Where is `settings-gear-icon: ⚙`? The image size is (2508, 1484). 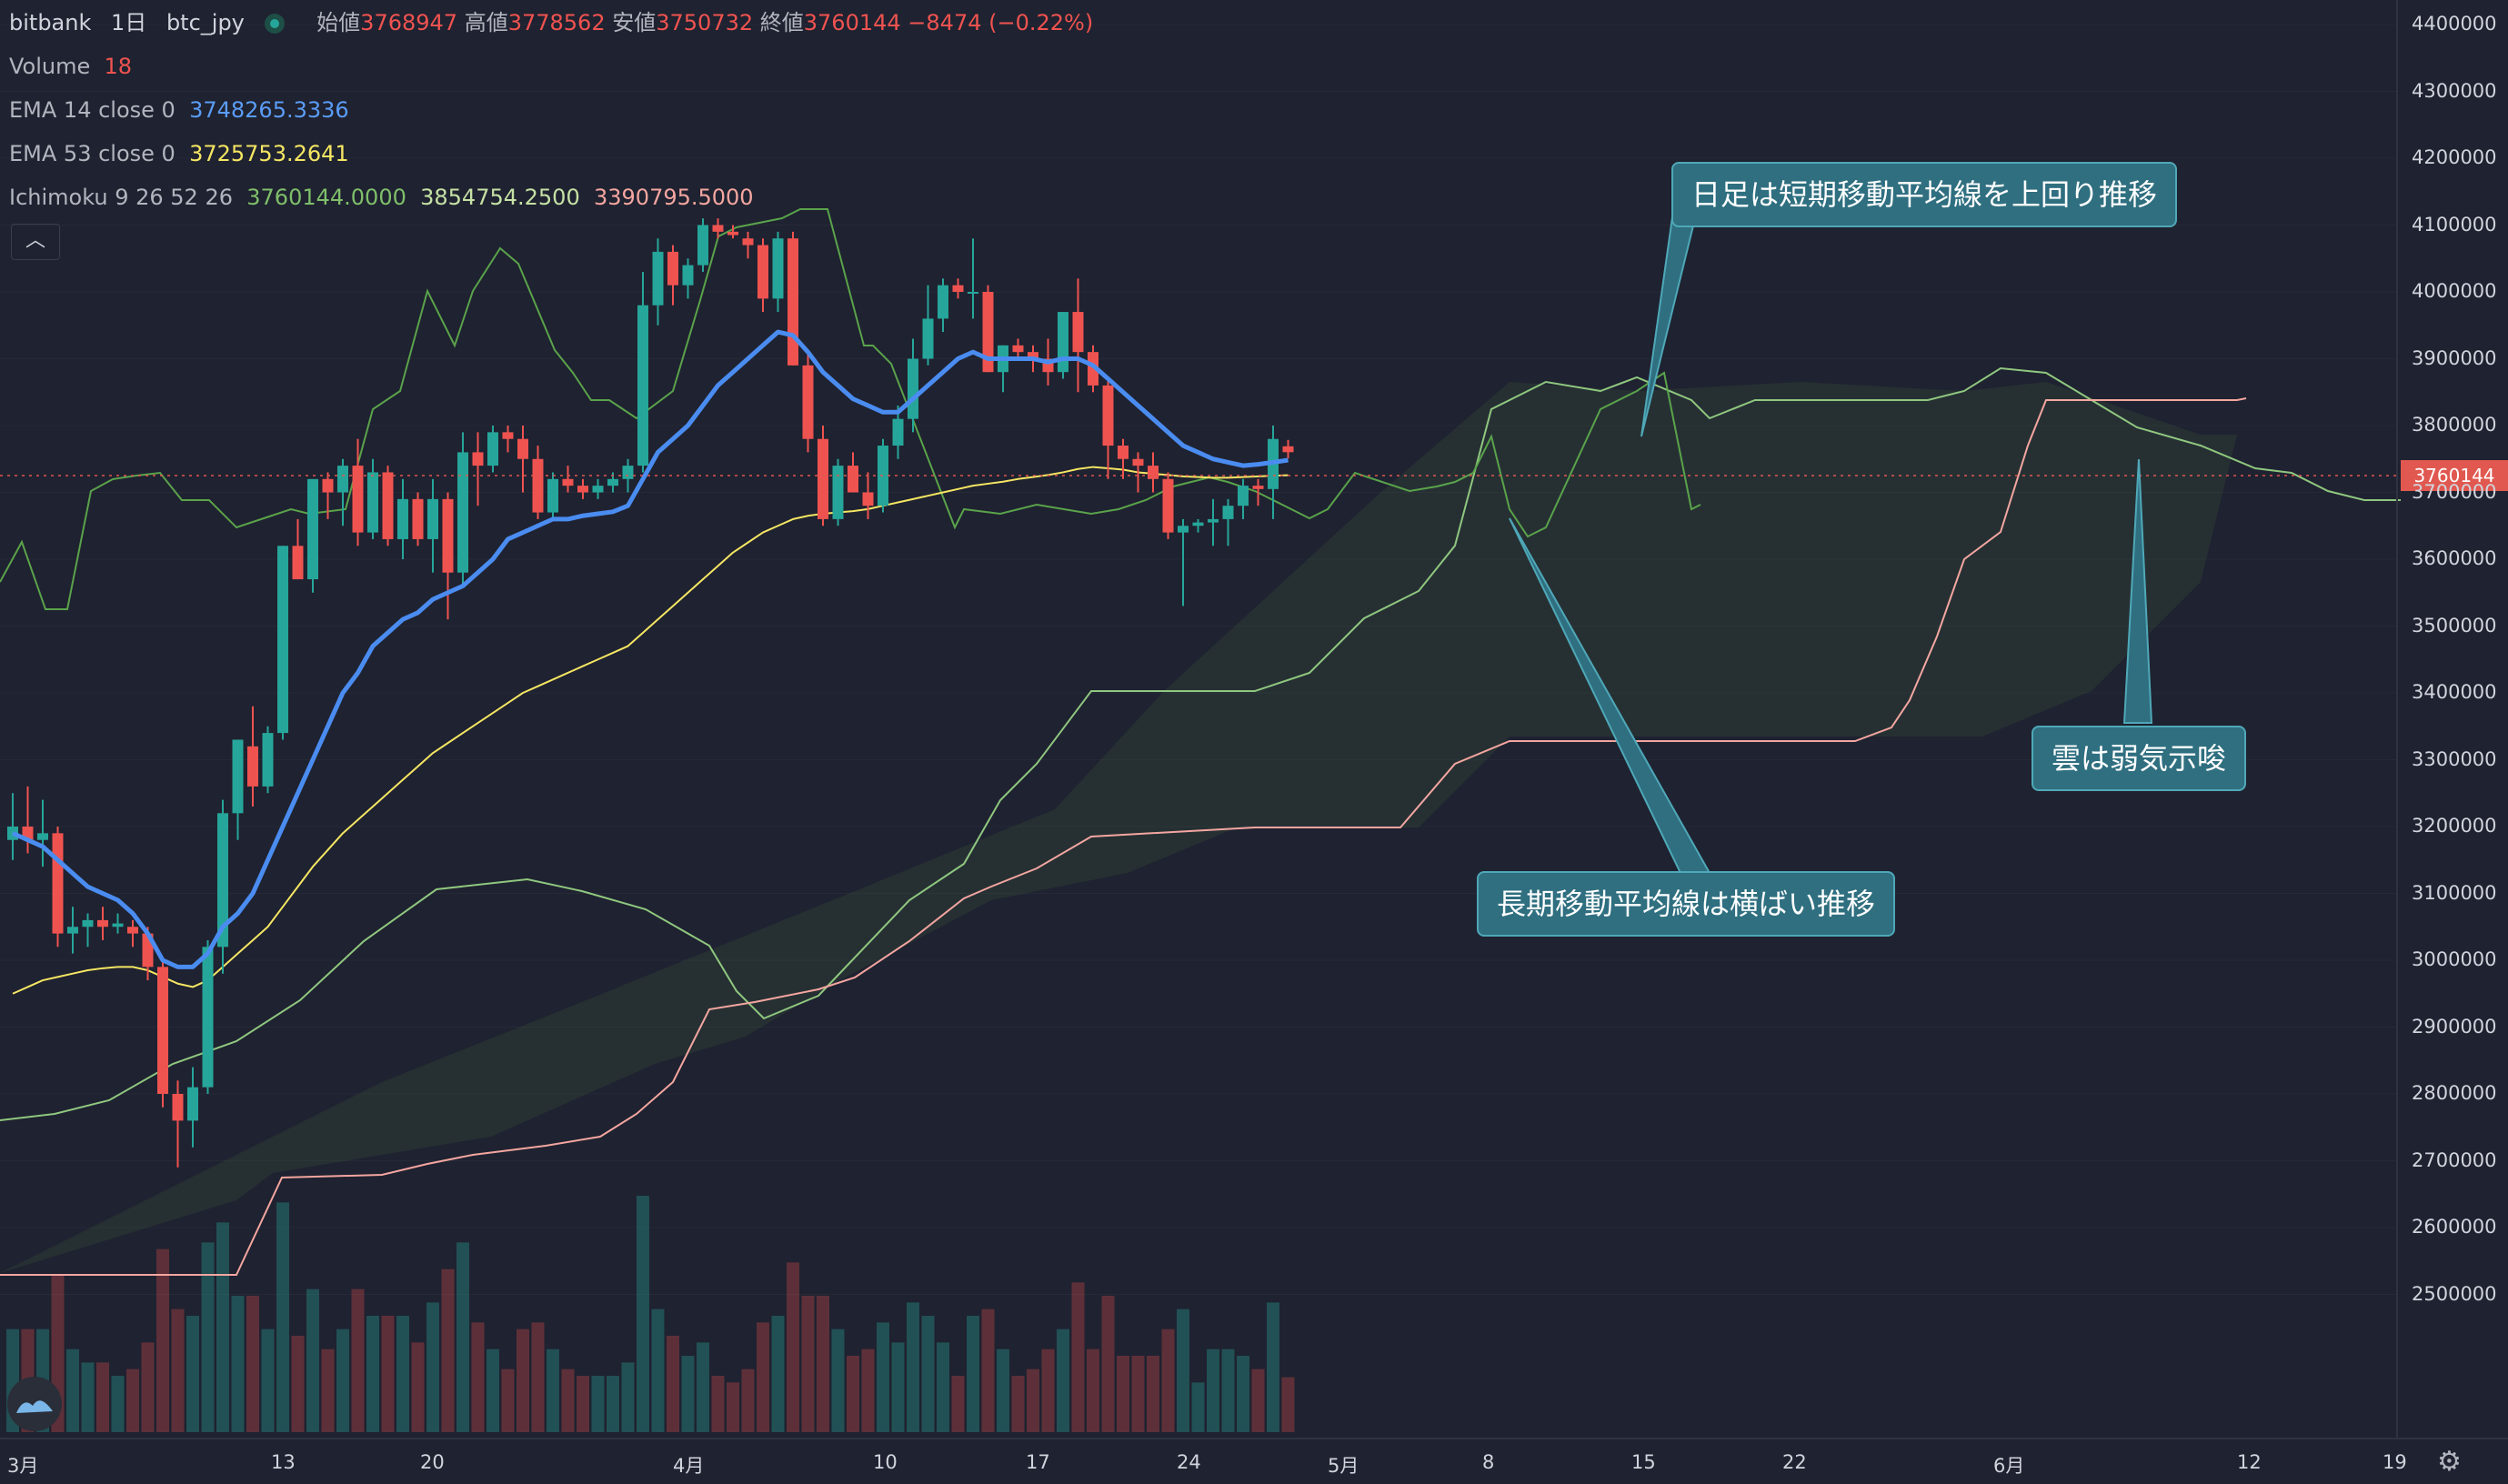 settings-gear-icon: ⚙ is located at coordinates (2449, 1462).